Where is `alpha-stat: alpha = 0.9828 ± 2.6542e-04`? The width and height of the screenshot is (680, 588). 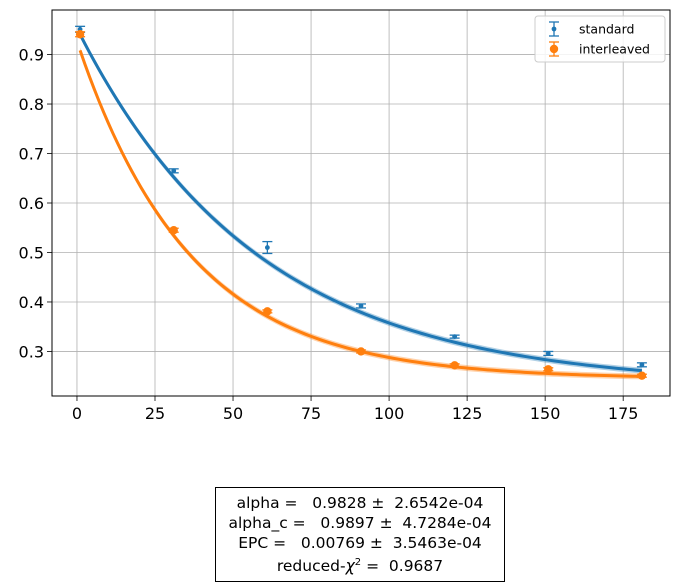 alpha-stat: alpha = 0.9828 ± 2.6542e-04 is located at coordinates (360, 502).